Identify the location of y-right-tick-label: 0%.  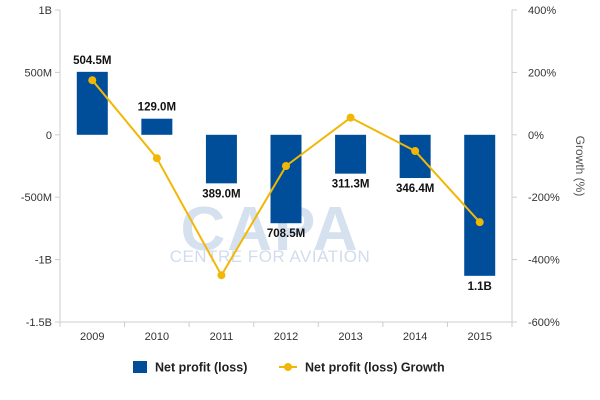
(536, 136).